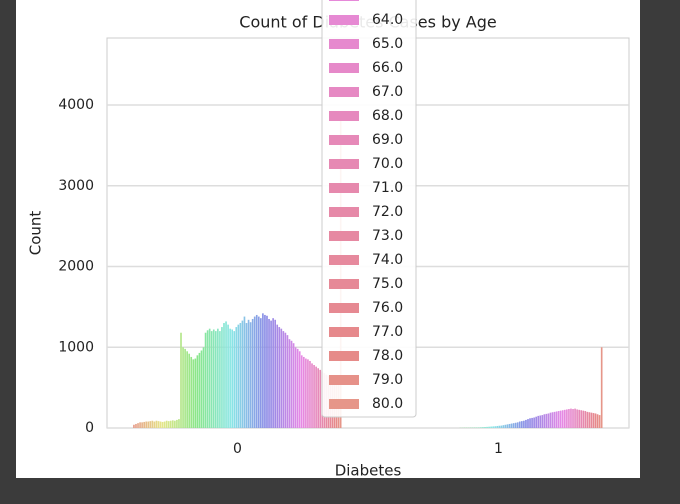  What do you see at coordinates (387, 116) in the screenshot?
I see `legend-label: 68.0` at bounding box center [387, 116].